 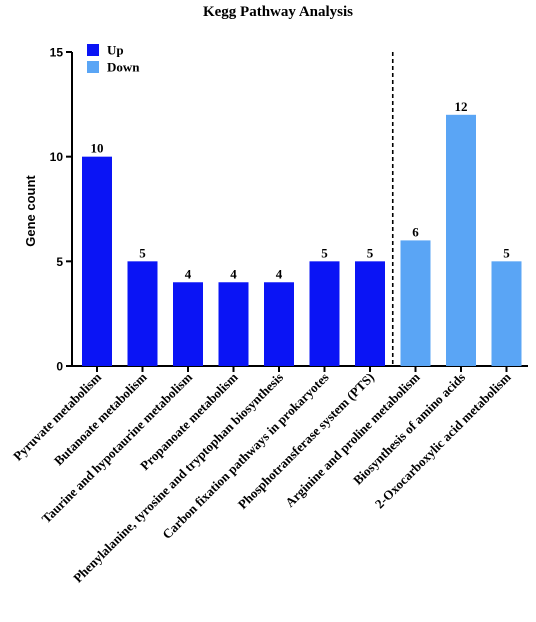 What do you see at coordinates (97, 148) in the screenshot?
I see `data-label: 10` at bounding box center [97, 148].